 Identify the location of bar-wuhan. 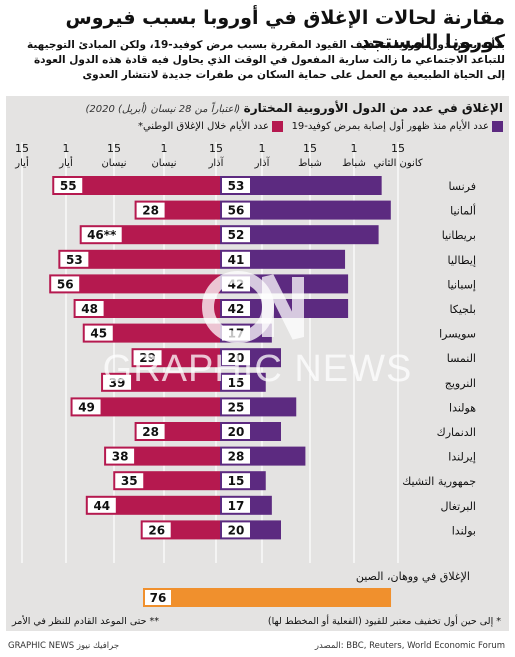
(267, 597).